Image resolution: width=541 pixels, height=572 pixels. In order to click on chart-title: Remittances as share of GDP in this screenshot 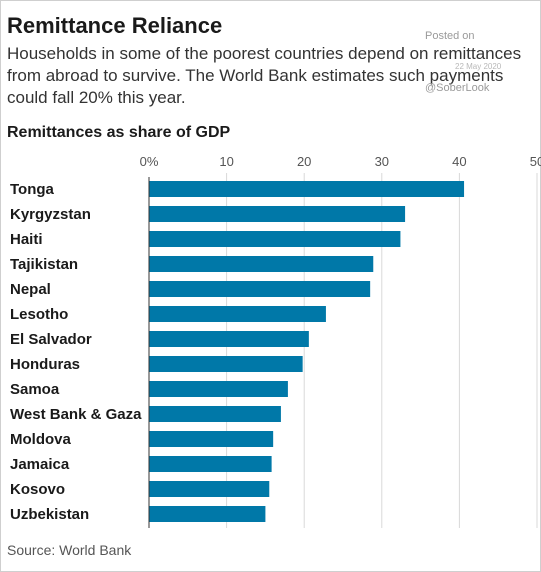, I will do `click(119, 132)`.